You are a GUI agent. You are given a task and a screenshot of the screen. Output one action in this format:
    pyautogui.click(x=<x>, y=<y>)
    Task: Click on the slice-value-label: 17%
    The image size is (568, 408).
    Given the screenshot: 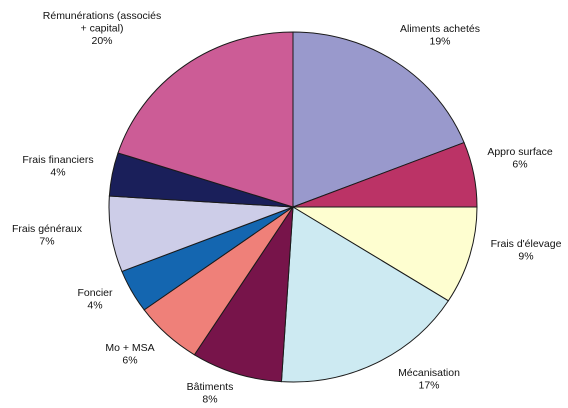 What is the action you would take?
    pyautogui.click(x=428, y=386)
    